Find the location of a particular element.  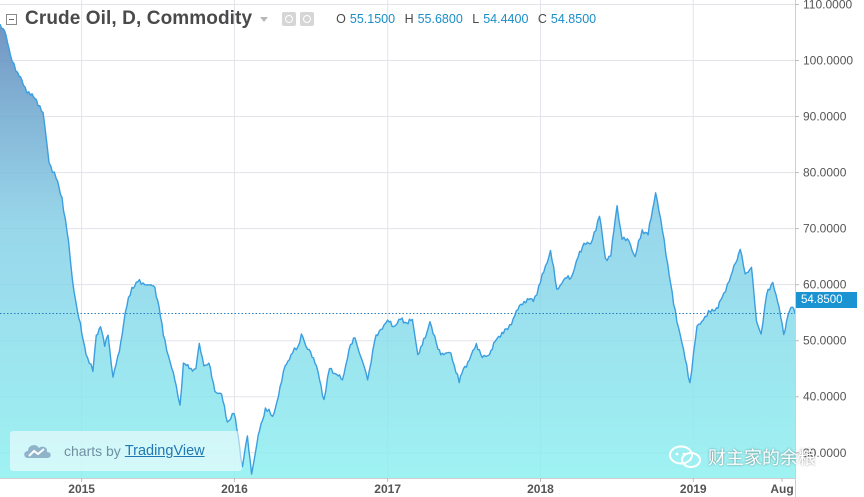

y-tick-label: 100.0000 is located at coordinates (828, 61).